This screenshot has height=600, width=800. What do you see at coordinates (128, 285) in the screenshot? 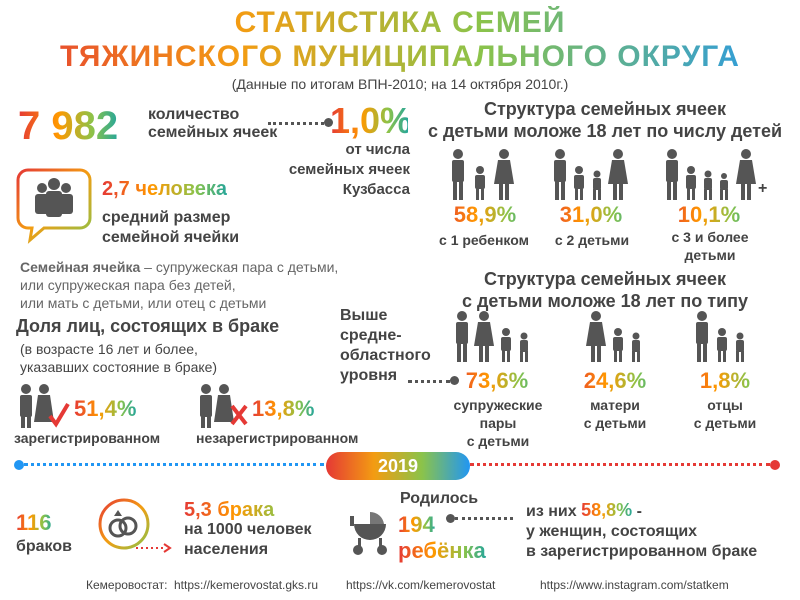
I see `definition-line-2: или супружеская пара без детей,` at bounding box center [128, 285].